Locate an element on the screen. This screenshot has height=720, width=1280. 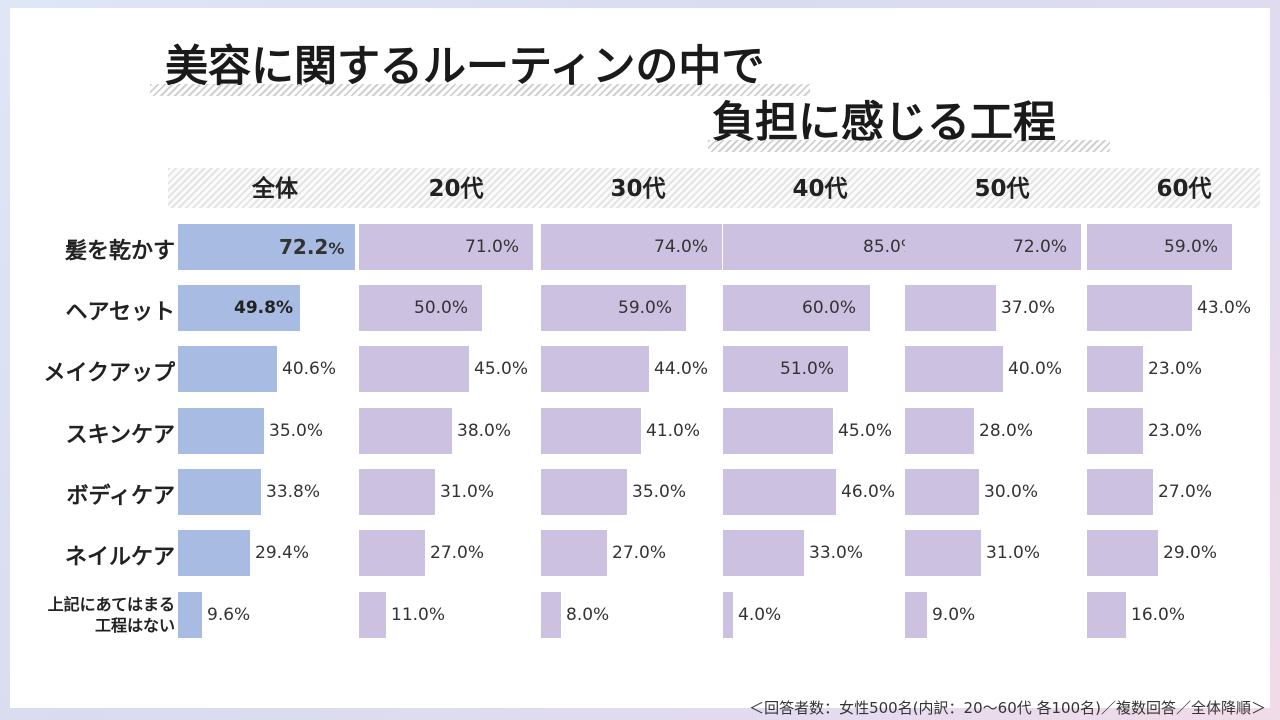
value-label-5-2: 23.0% is located at coordinates (1175, 369).